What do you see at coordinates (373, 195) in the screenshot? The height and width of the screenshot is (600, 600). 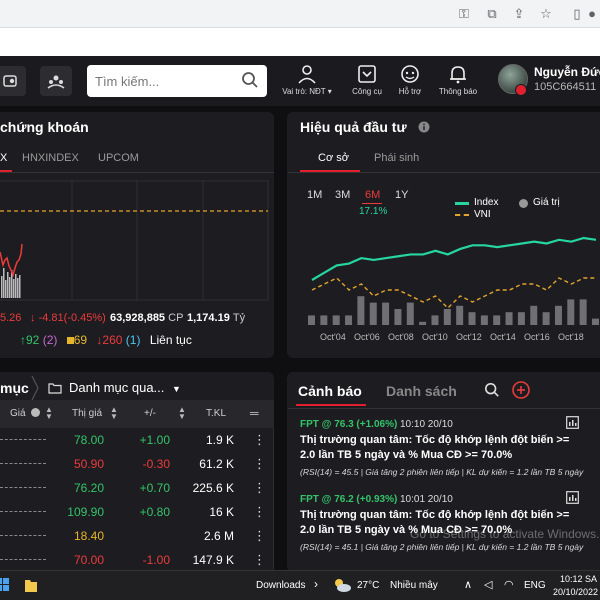 I see `period-6m: 6M` at bounding box center [373, 195].